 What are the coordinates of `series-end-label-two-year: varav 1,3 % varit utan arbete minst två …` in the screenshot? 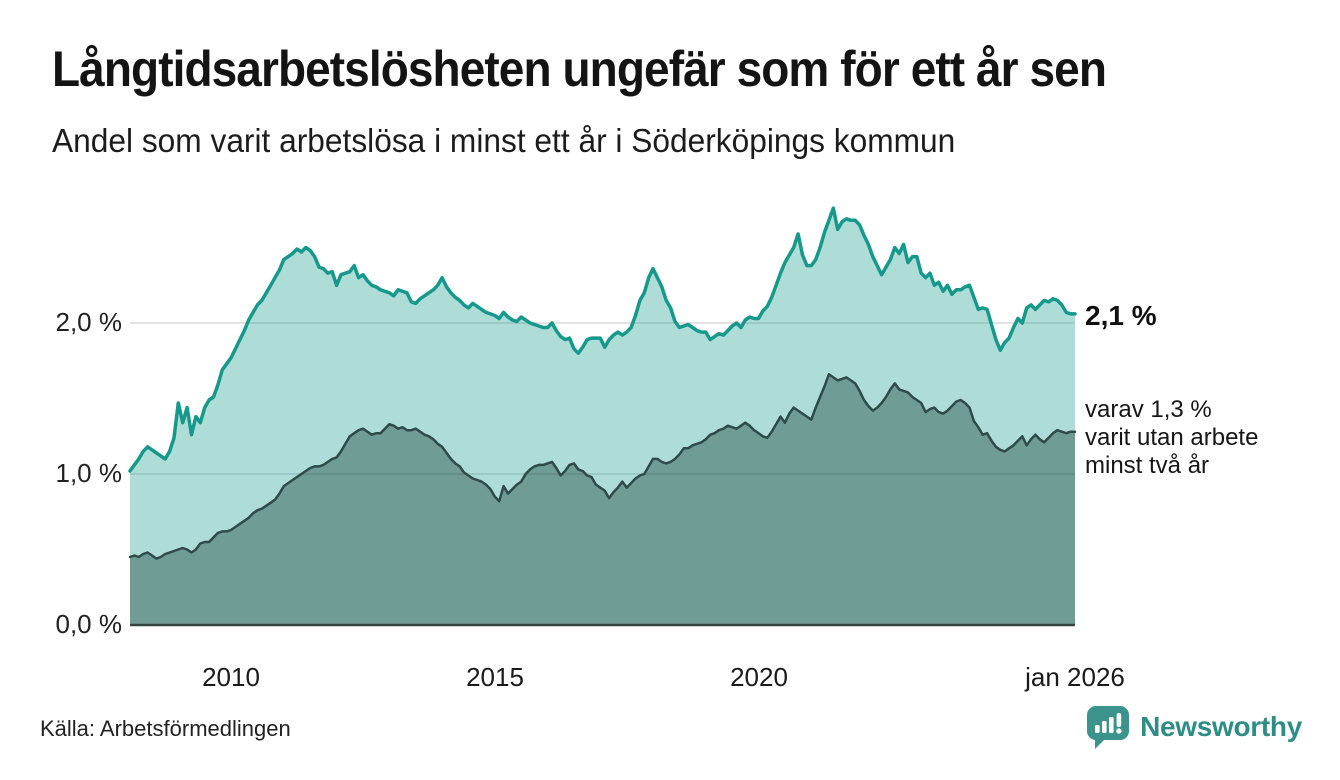 It's located at (1172, 437).